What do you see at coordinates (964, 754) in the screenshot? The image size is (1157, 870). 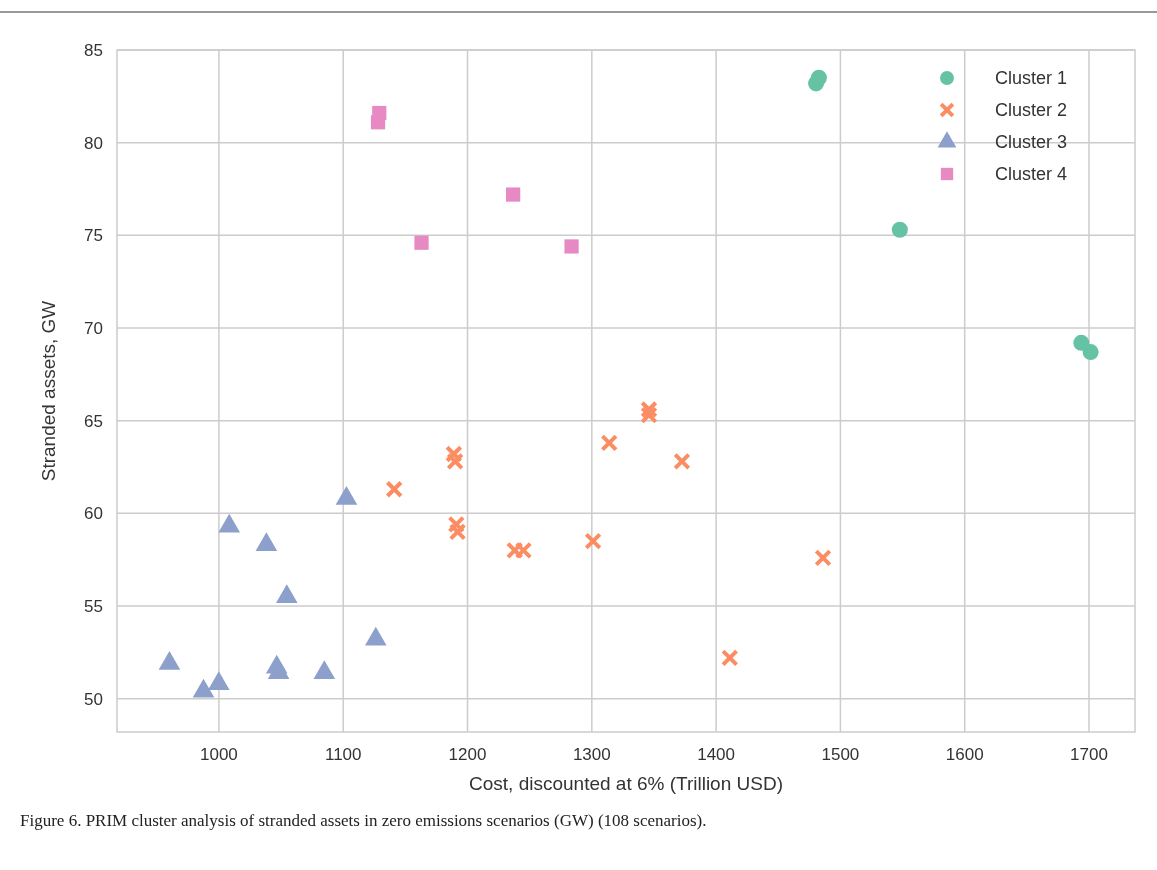 I see `x-tick-label: 1600` at bounding box center [964, 754].